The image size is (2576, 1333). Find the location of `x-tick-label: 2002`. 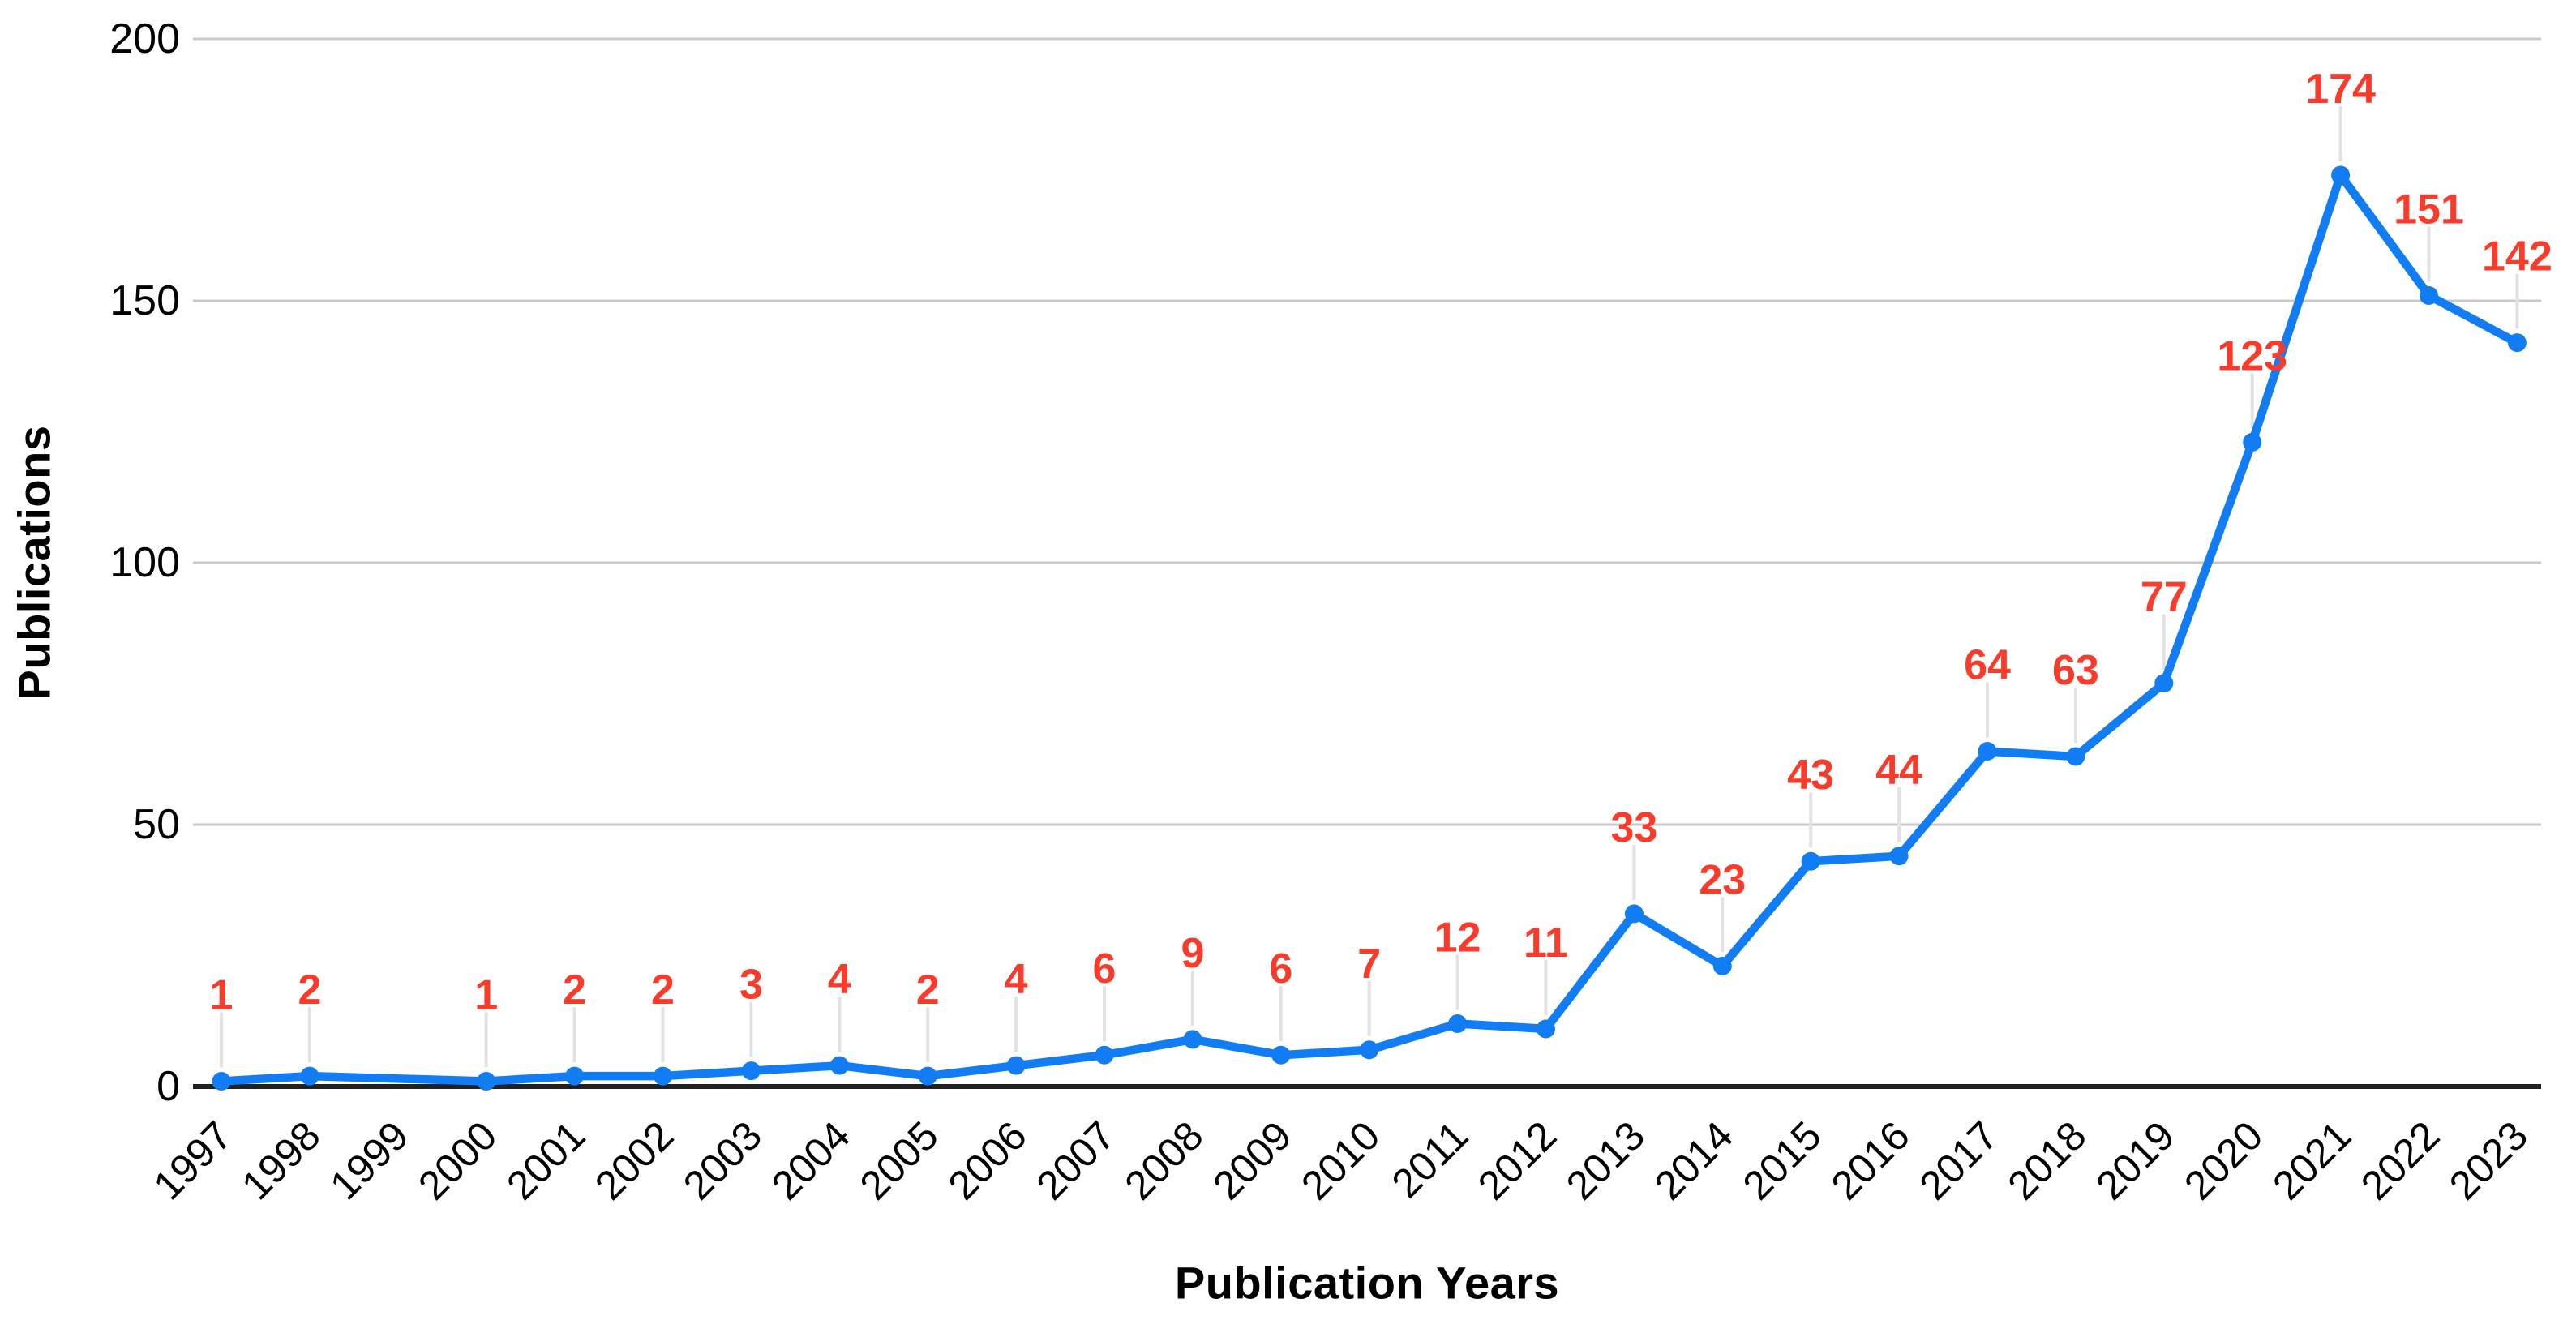

x-tick-label: 2002 is located at coordinates (634, 1160).